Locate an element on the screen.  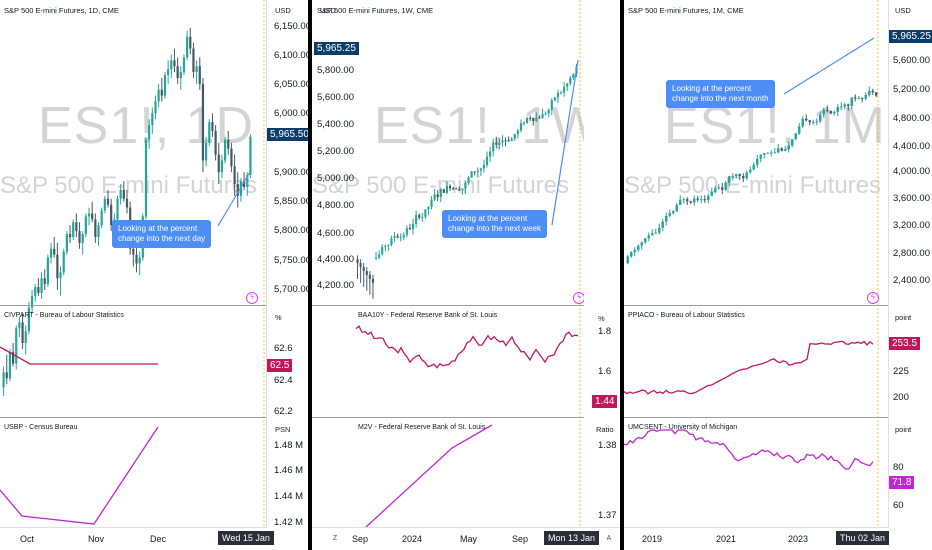
indicator-tick: 1.48 M is located at coordinates (289, 445).